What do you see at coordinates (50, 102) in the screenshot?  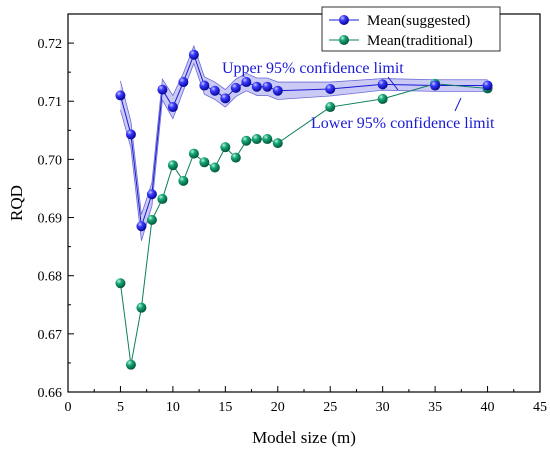 I see `y-tick-label: 0.71` at bounding box center [50, 102].